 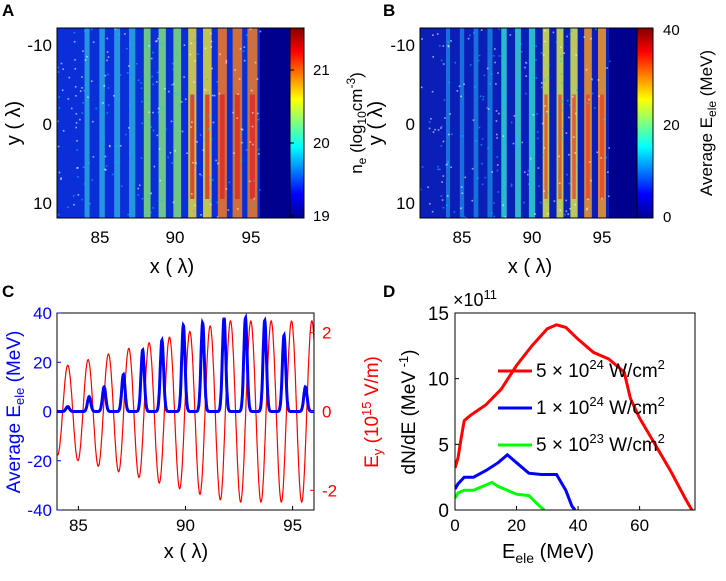 What do you see at coordinates (117, 123) in the screenshot?
I see `heat-A-stripe` at bounding box center [117, 123].